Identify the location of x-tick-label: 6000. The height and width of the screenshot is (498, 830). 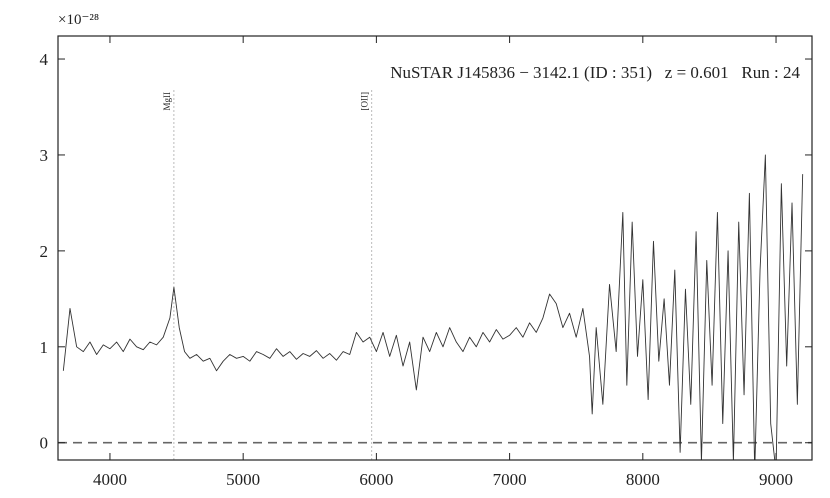
(376, 479).